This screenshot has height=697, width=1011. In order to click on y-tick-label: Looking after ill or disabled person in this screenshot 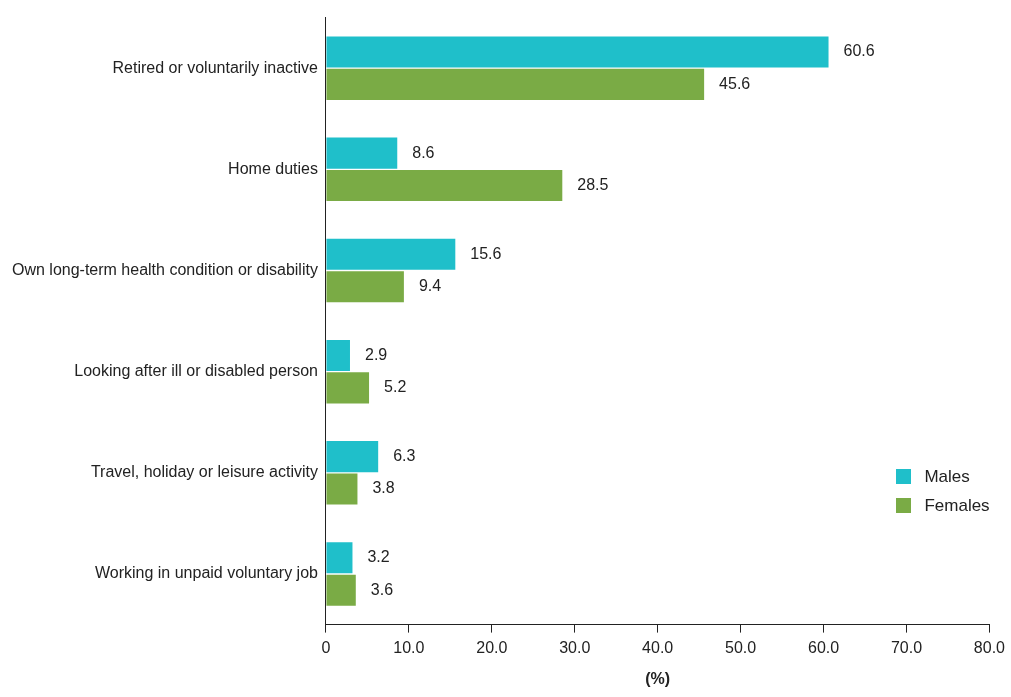, I will do `click(196, 371)`.